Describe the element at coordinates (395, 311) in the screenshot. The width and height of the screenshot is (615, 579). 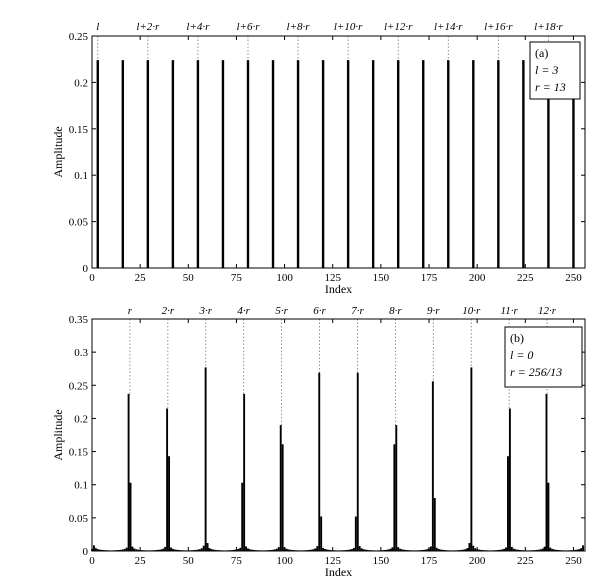
I see `top-label: 8·r` at that location.